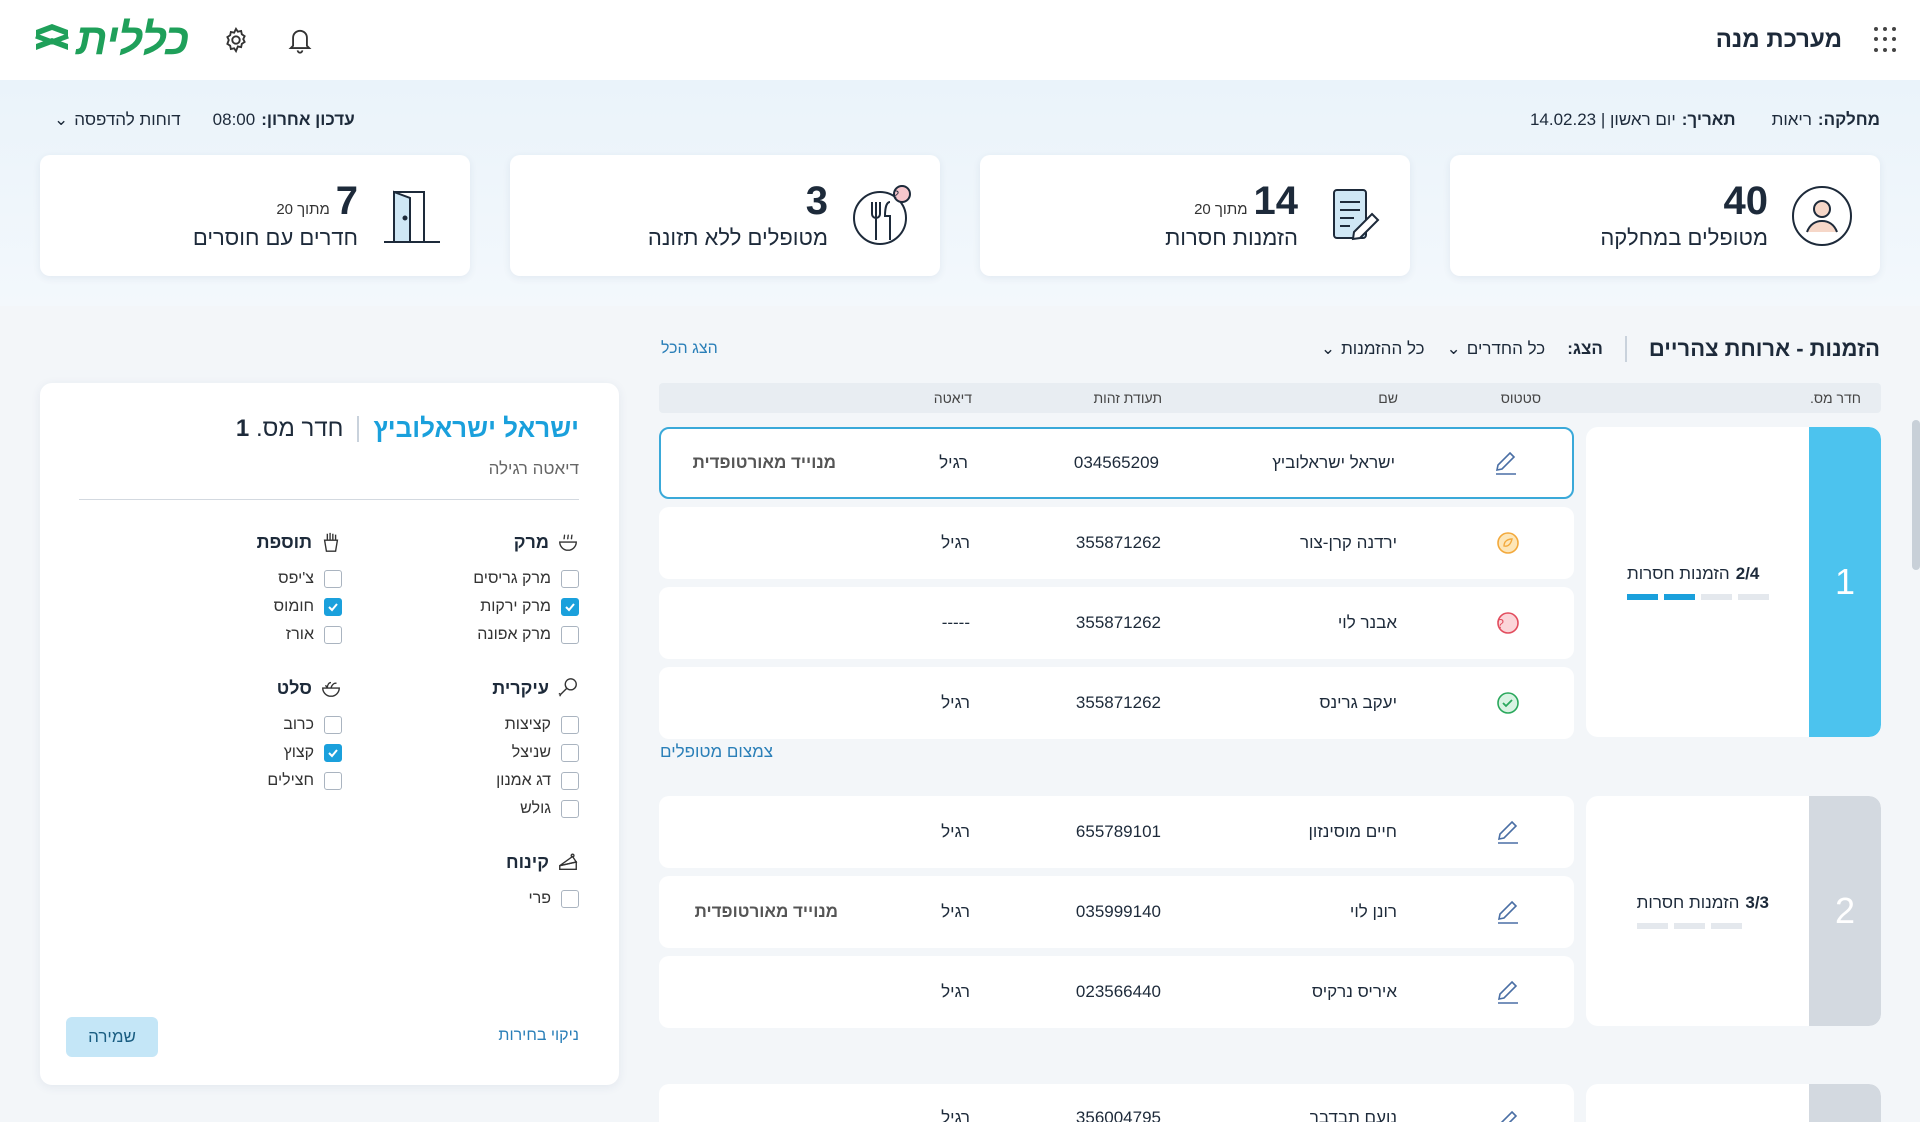  What do you see at coordinates (1388, 398) in the screenshot?
I see `col-name: שם` at bounding box center [1388, 398].